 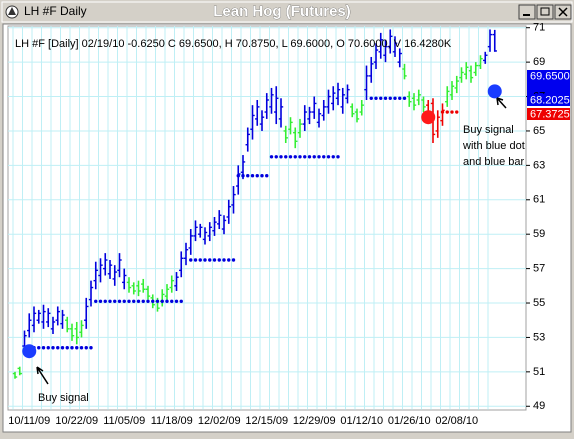 What do you see at coordinates (539, 406) in the screenshot?
I see `y-tick-label: 49` at bounding box center [539, 406].